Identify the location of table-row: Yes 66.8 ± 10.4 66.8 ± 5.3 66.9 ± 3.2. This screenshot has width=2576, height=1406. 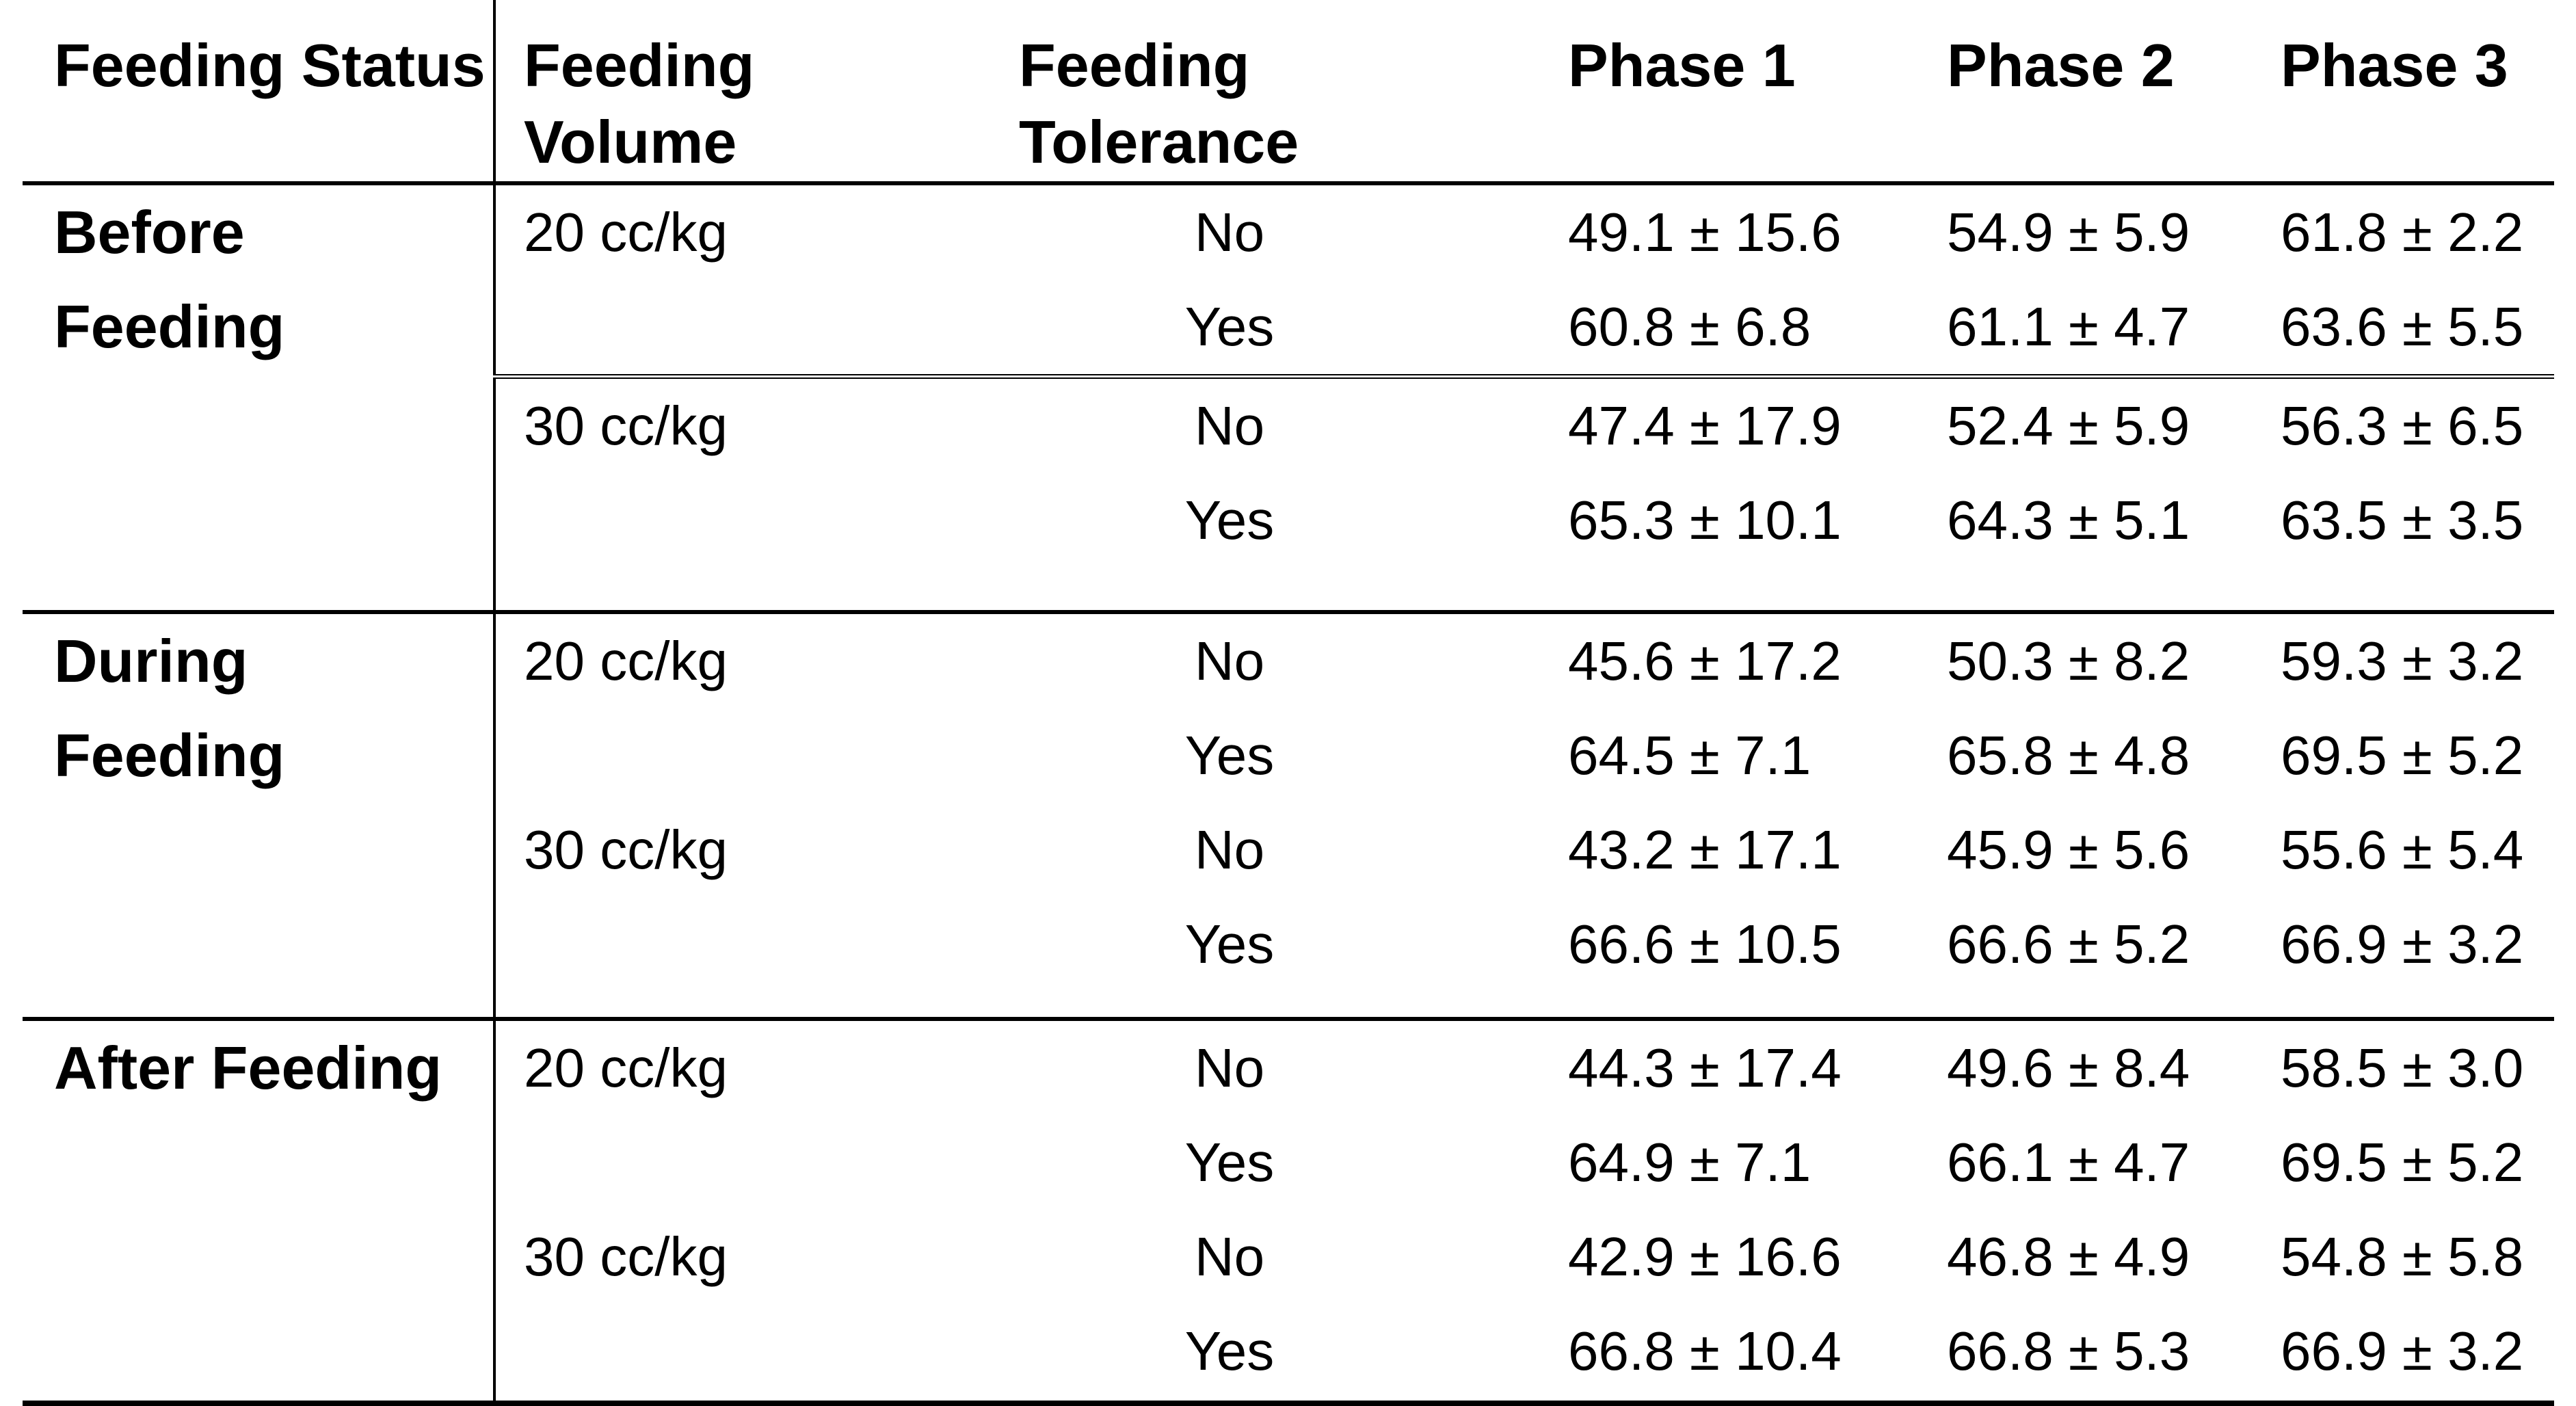
(1288, 1355).